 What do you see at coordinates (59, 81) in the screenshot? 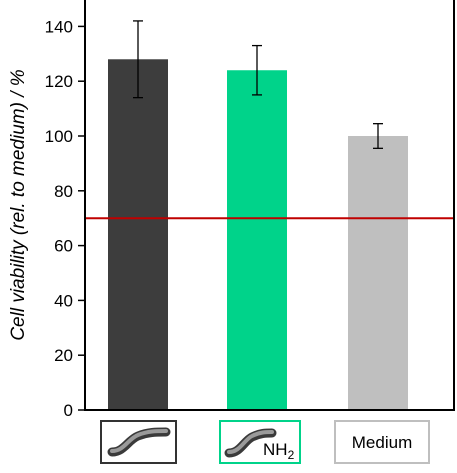
I see `y-tick-label: 120` at bounding box center [59, 81].